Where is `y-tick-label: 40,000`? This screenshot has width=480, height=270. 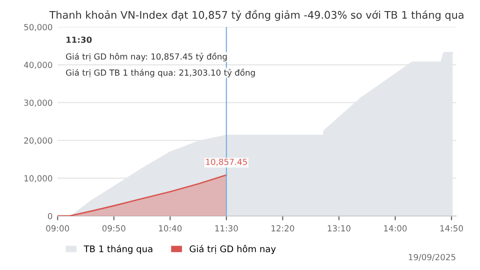
y-tick-label: 40,000 is located at coordinates (38, 65).